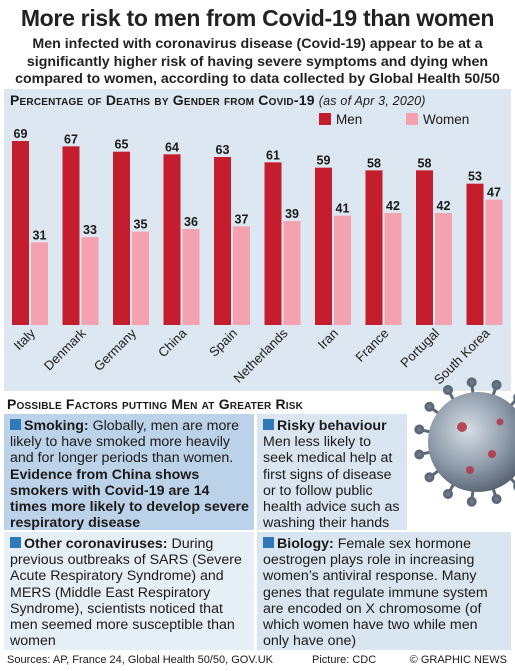 The image size is (515, 671). I want to click on risky-title: Risky behaviour, so click(332, 426).